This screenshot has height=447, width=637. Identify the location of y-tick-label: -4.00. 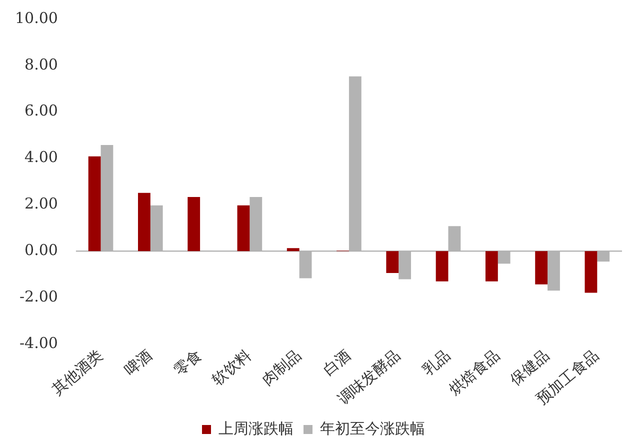
(38, 343).